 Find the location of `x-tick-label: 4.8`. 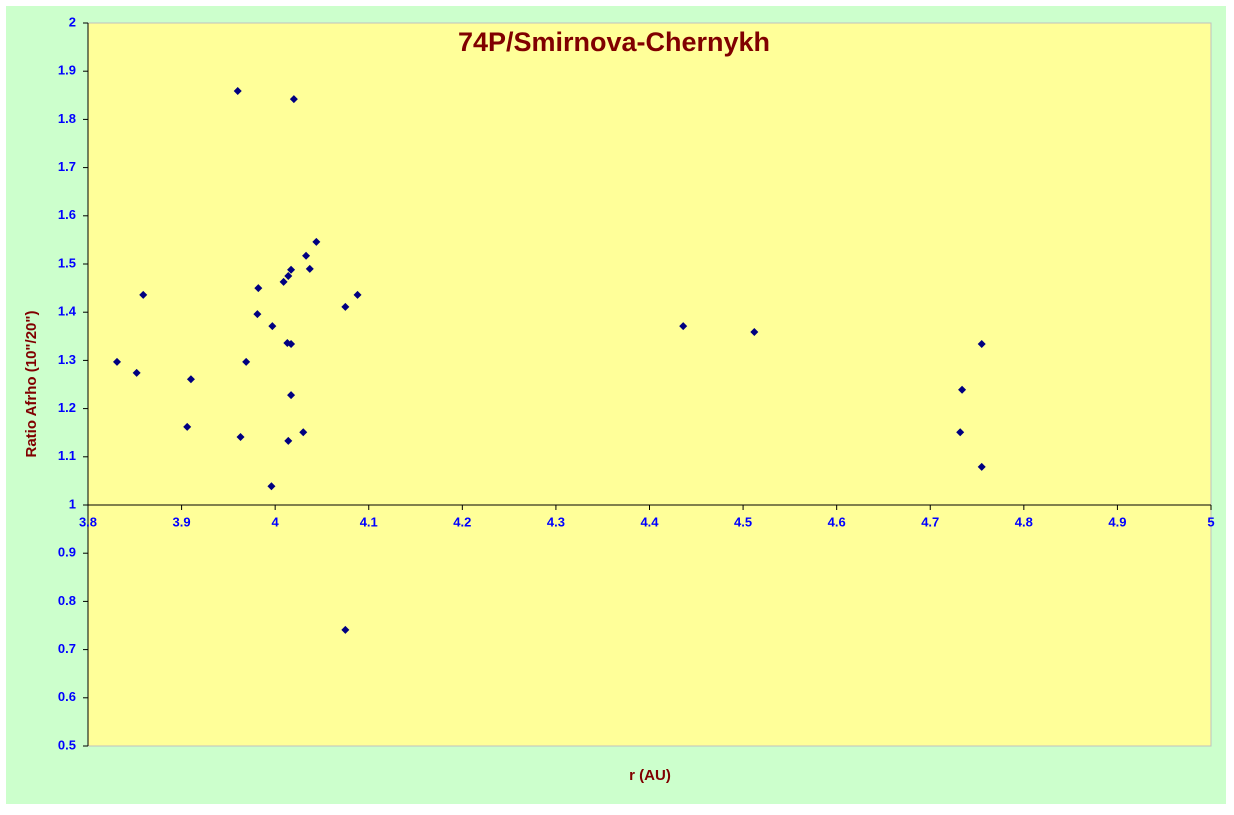

x-tick-label: 4.8 is located at coordinates (1024, 521).